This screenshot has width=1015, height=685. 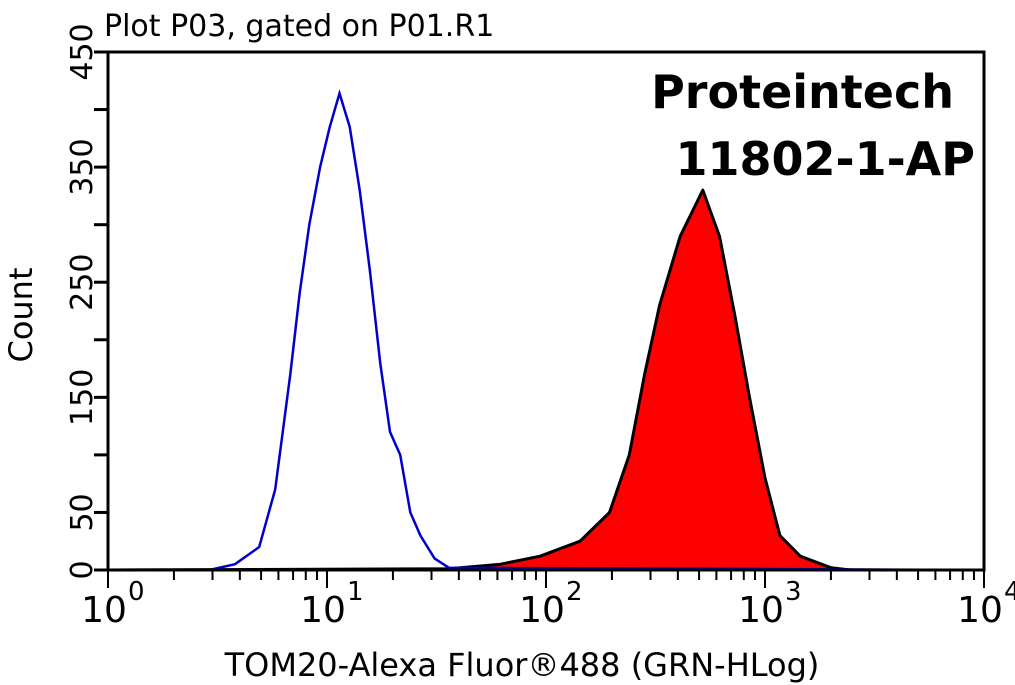 I want to click on x-tick-exponent: 0, so click(x=136, y=592).